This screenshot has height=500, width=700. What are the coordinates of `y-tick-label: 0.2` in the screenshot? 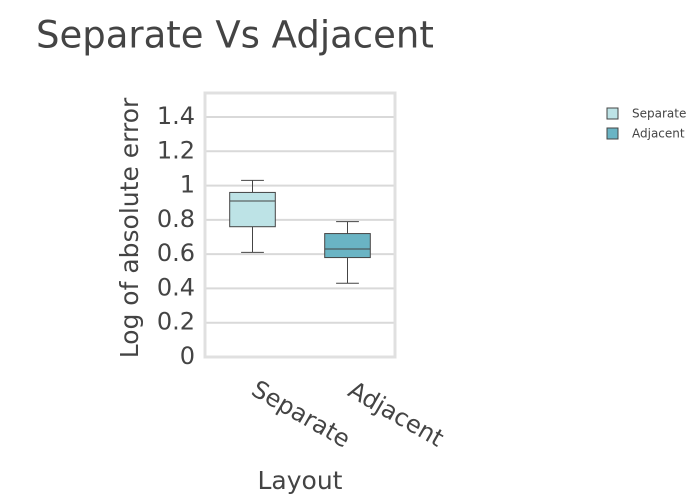 It's located at (176, 322).